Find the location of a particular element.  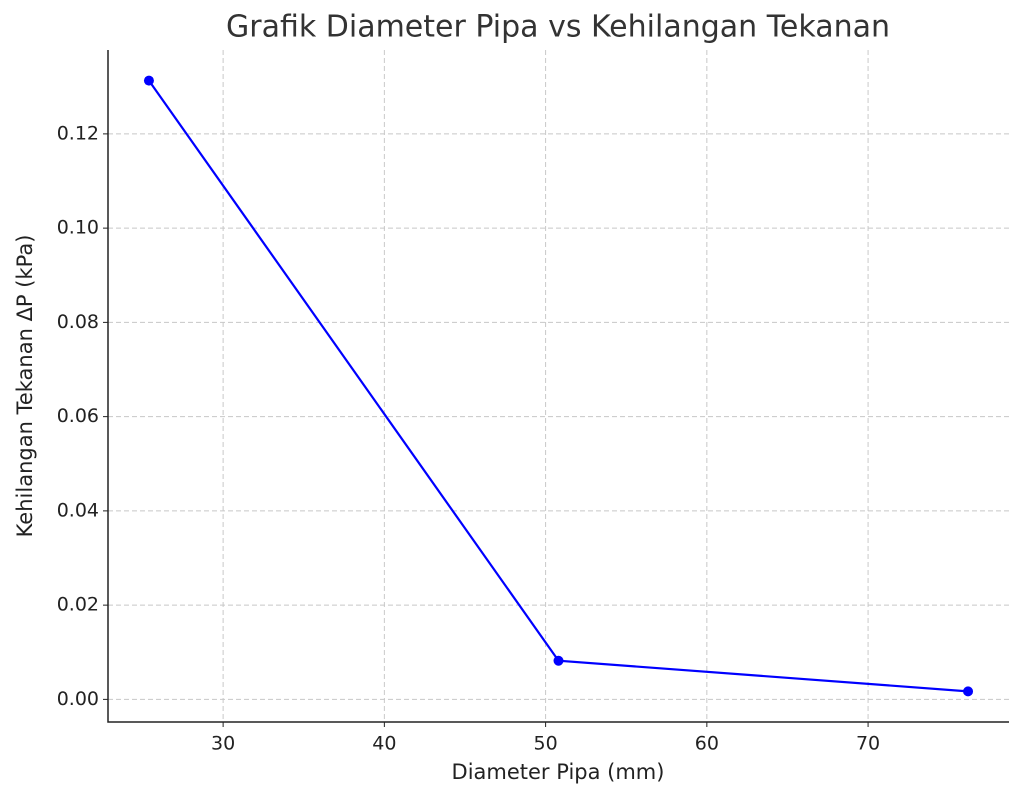

y-tick-label: 0.08 is located at coordinates (78, 322).